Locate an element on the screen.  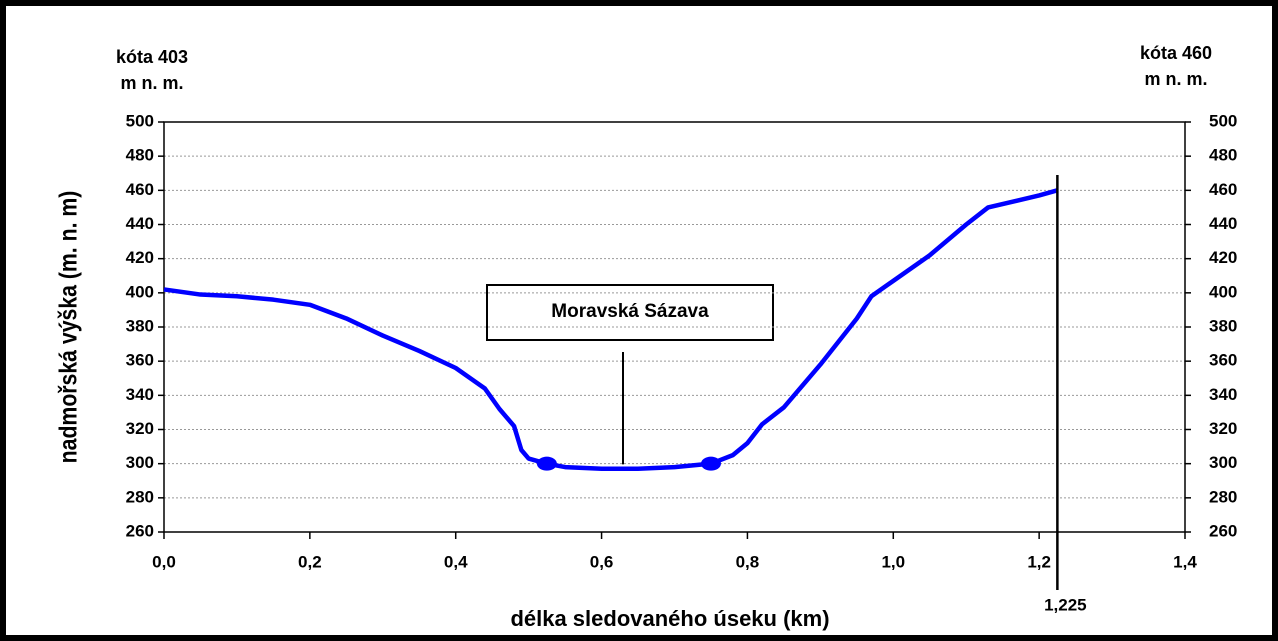
y-axis-label: nadmořská výška (m. n. m) is located at coordinates (68, 327).